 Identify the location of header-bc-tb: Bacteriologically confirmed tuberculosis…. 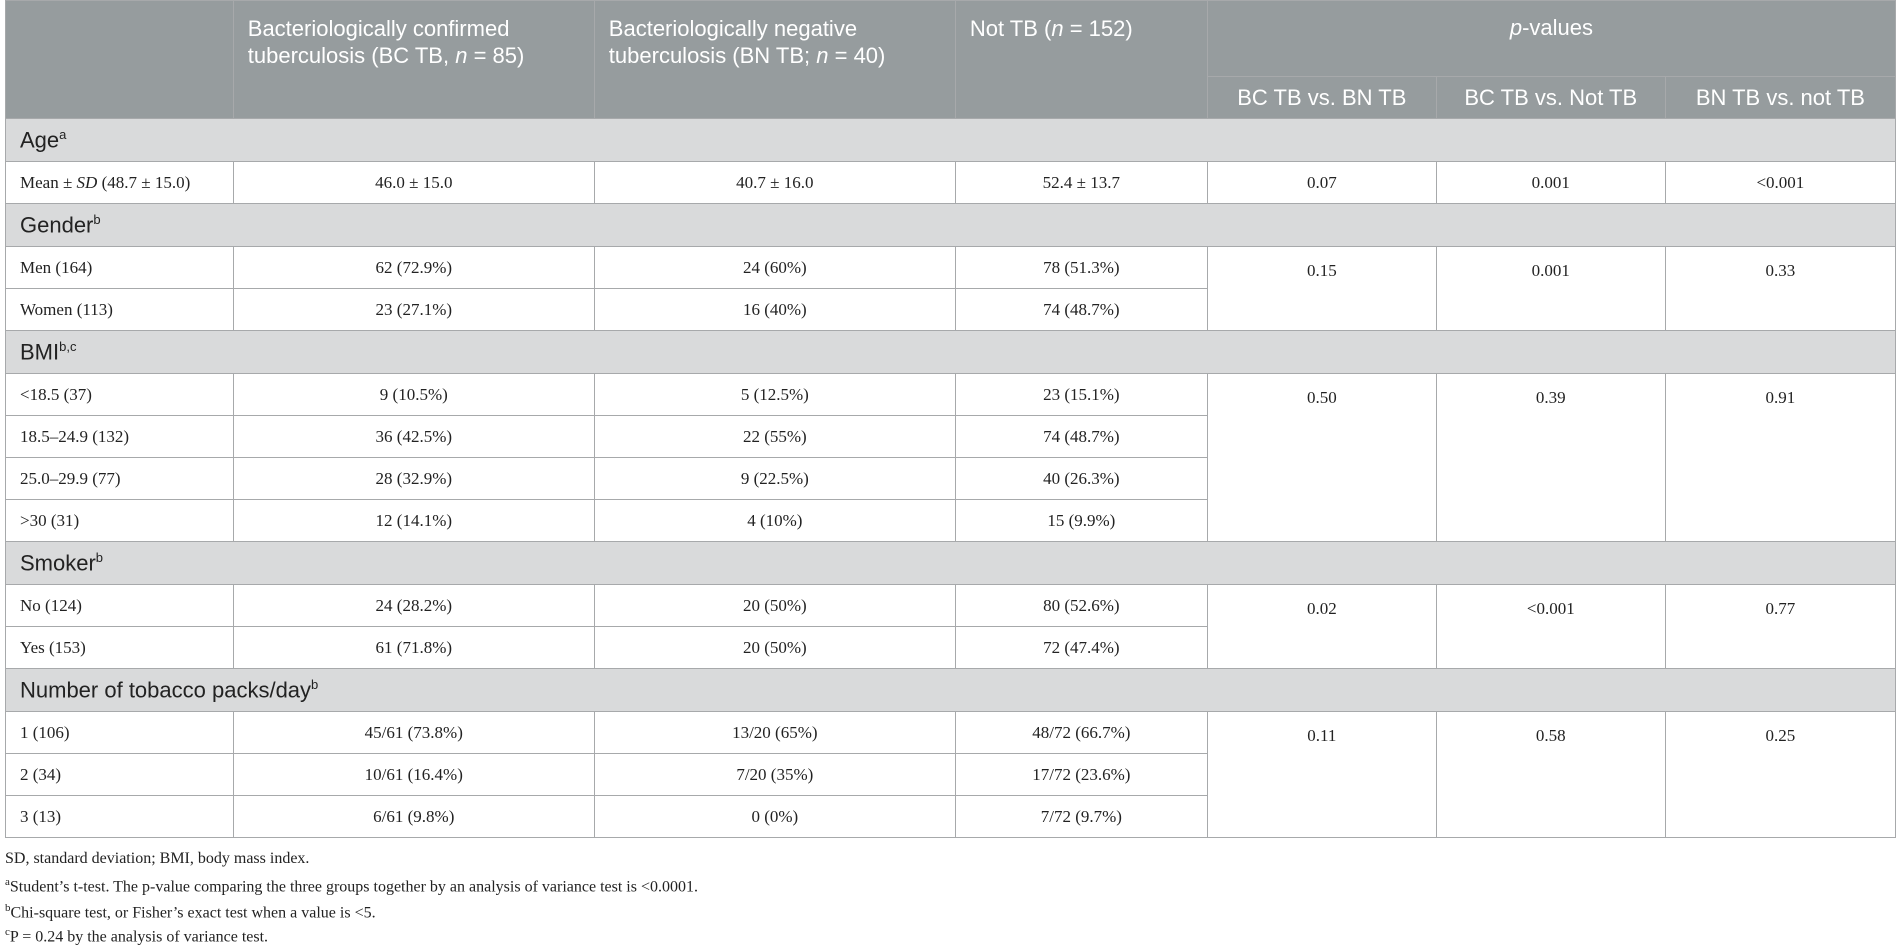
(413, 59).